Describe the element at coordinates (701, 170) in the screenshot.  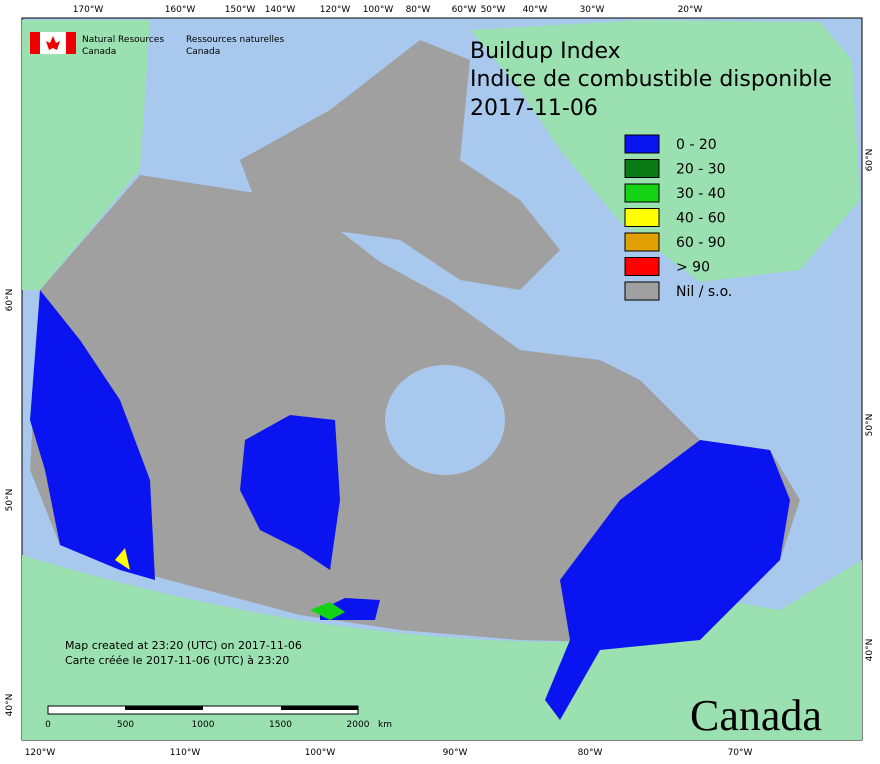
I see `legend-label: 20 - 30` at that location.